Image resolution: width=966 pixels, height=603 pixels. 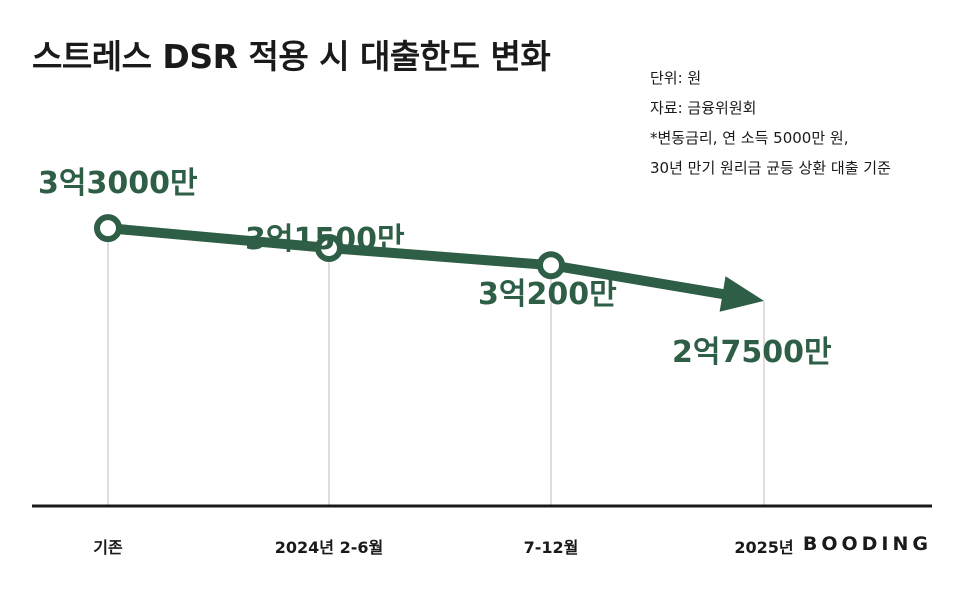 What do you see at coordinates (551, 547) in the screenshot?
I see `x-tick-label-2: 7-12월` at bounding box center [551, 547].